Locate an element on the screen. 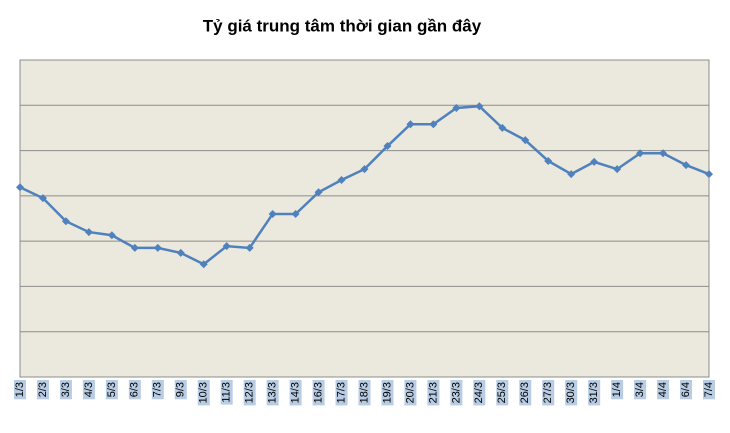  x-tick-label: 25/3 is located at coordinates (502, 392).